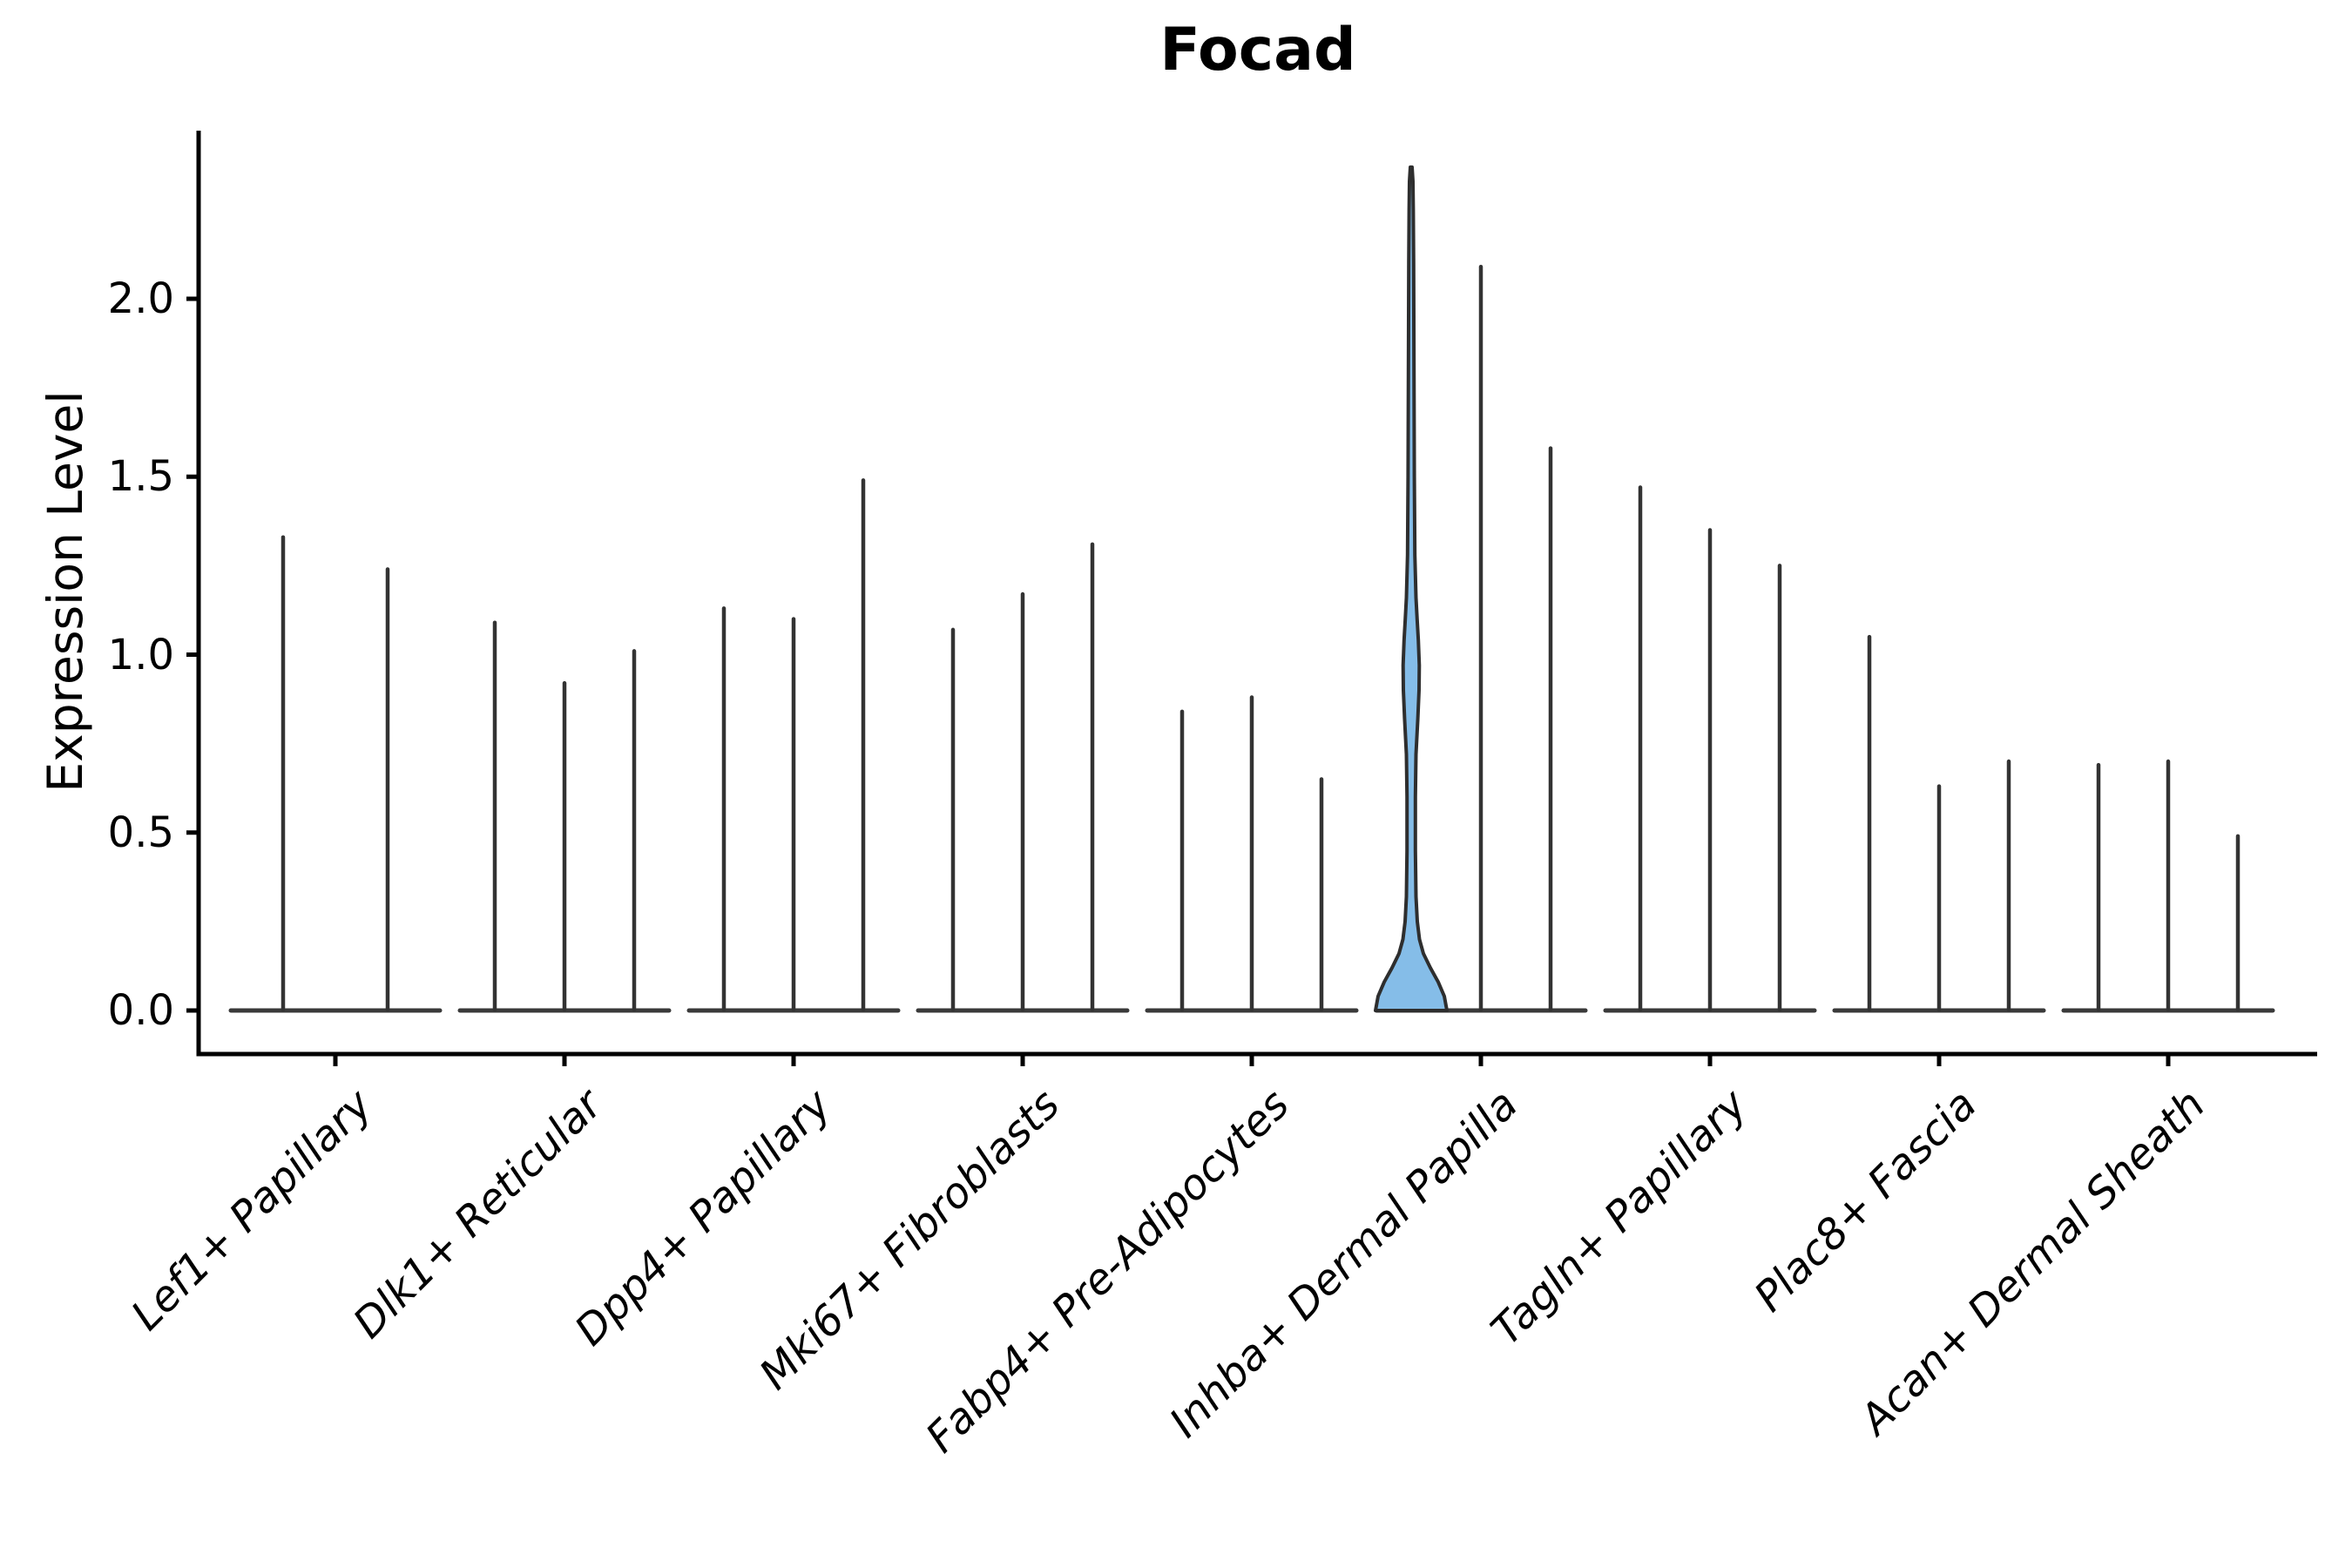 Image resolution: width=2352 pixels, height=1568 pixels. Describe the element at coordinates (1411, 588) in the screenshot. I see `highlight-violin` at that location.